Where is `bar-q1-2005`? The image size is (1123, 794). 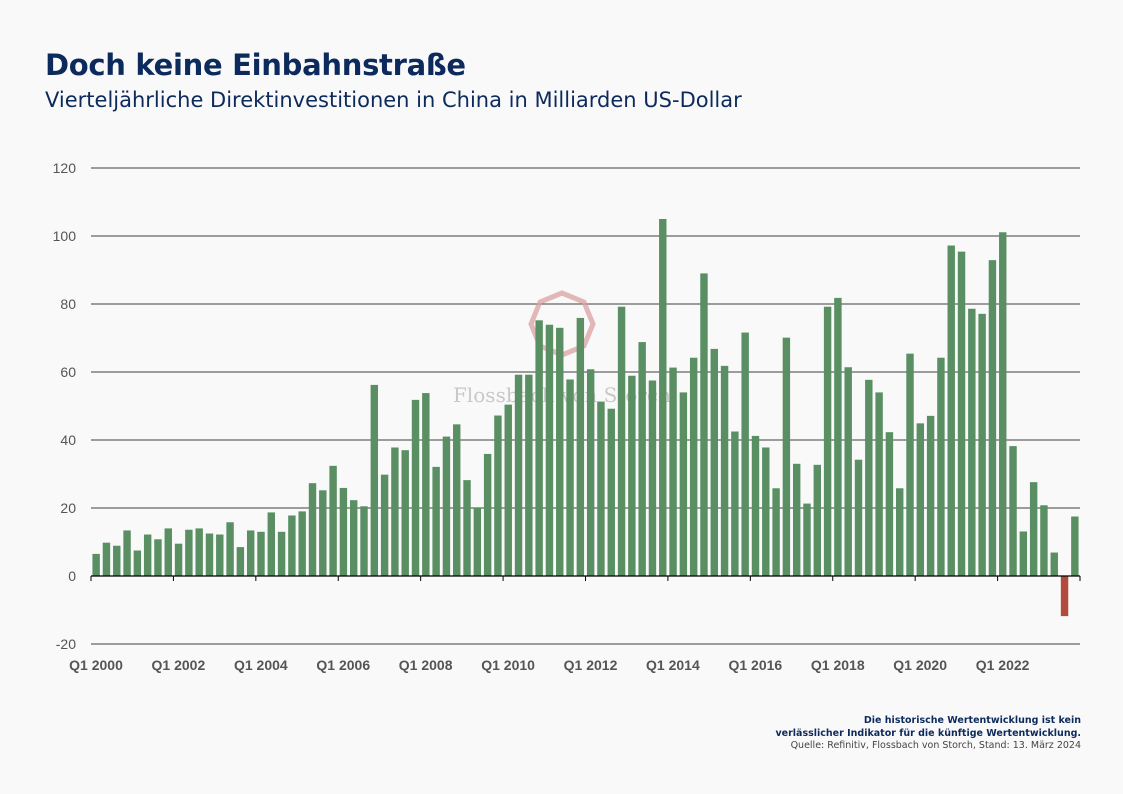 bar-q1-2005 is located at coordinates (302, 543).